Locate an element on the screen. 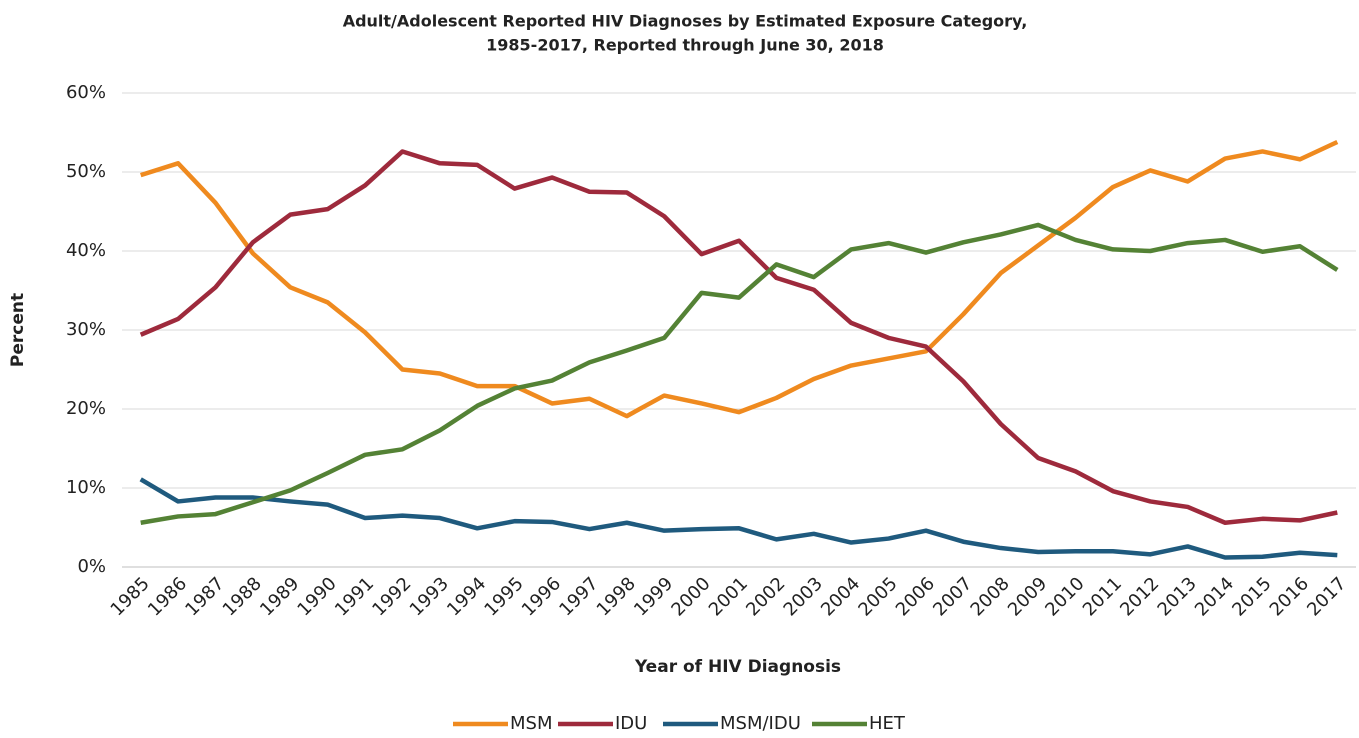 Image resolution: width=1359 pixels, height=738 pixels. x-tick-label: 2003 is located at coordinates (803, 596).